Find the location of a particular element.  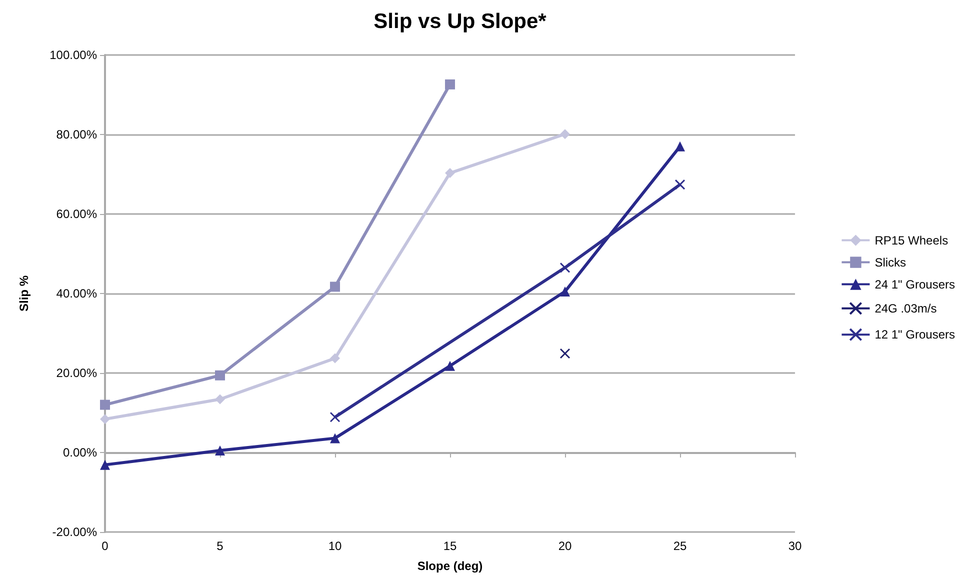

y-tick-label: -20.00% is located at coordinates (75, 532).